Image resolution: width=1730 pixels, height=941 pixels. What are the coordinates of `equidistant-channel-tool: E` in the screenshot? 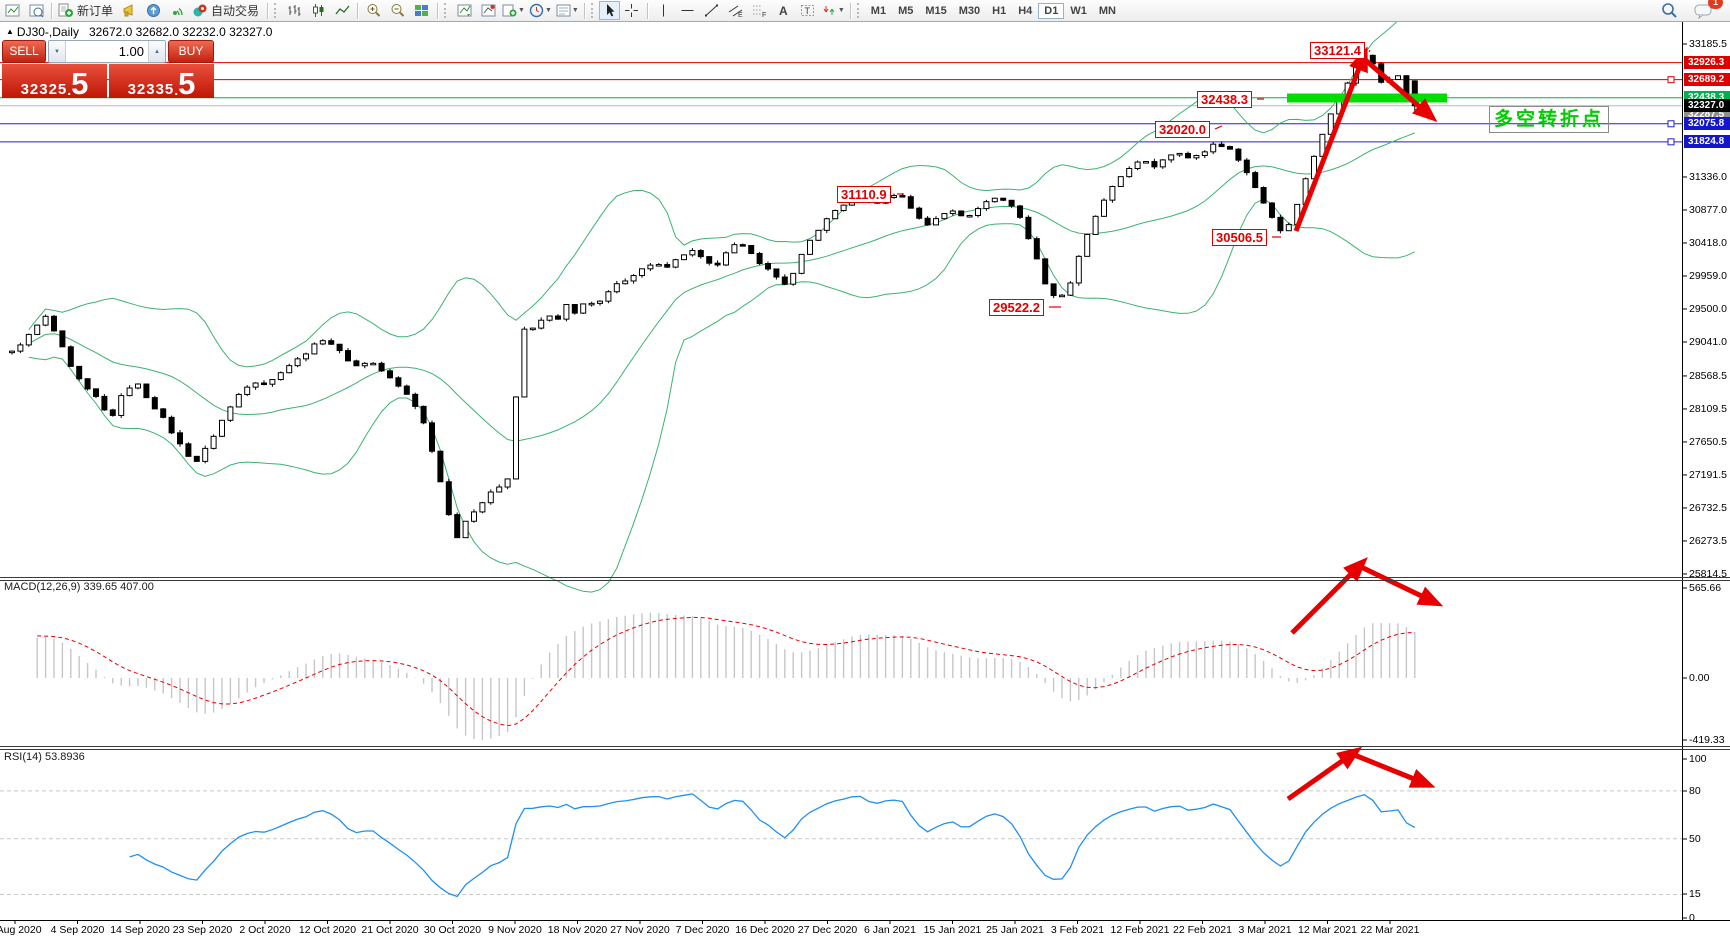 It's located at (736, 10).